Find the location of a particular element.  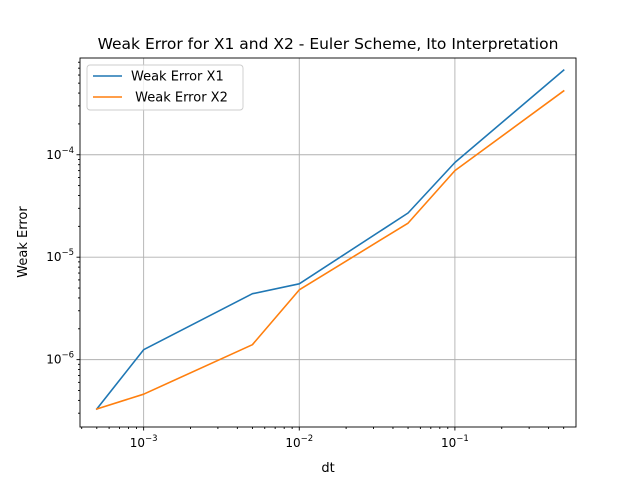

y-tick-label: 10⁻⁶ is located at coordinates (60, 359).